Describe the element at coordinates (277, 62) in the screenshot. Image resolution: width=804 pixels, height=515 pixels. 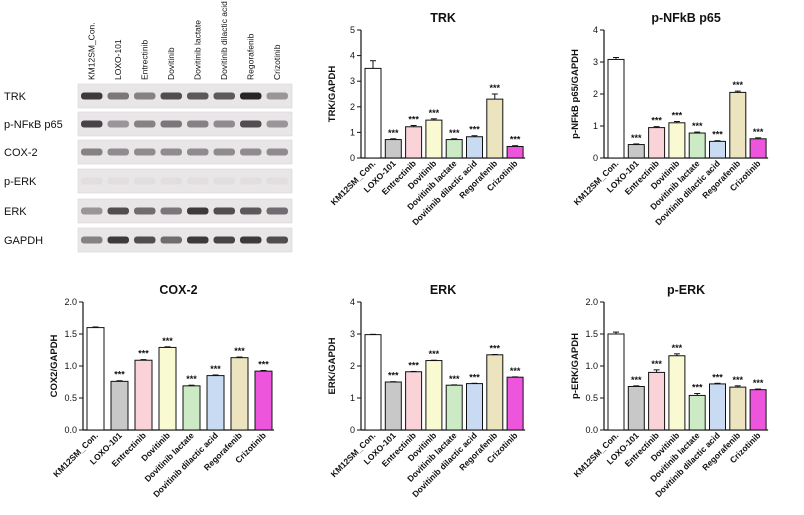
I see `blot-lane-label: Crizotinib` at that location.